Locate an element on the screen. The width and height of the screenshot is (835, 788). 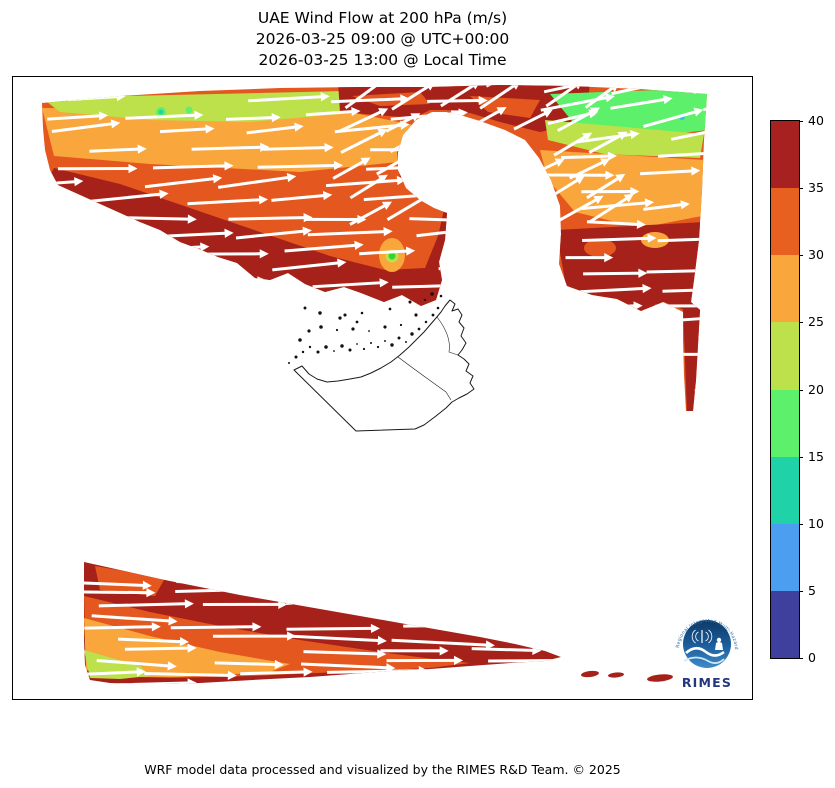
colorbar-tick-label: 20 is located at coordinates (816, 389).